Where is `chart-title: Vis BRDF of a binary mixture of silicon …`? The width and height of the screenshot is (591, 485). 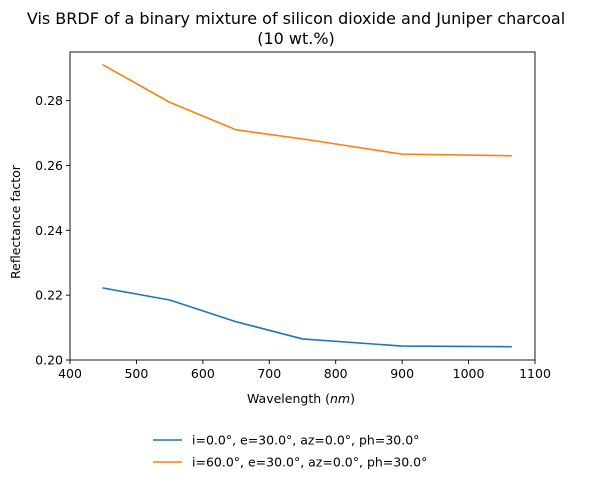
chart-title: Vis BRDF of a binary mixture of silicon … is located at coordinates (296, 18).